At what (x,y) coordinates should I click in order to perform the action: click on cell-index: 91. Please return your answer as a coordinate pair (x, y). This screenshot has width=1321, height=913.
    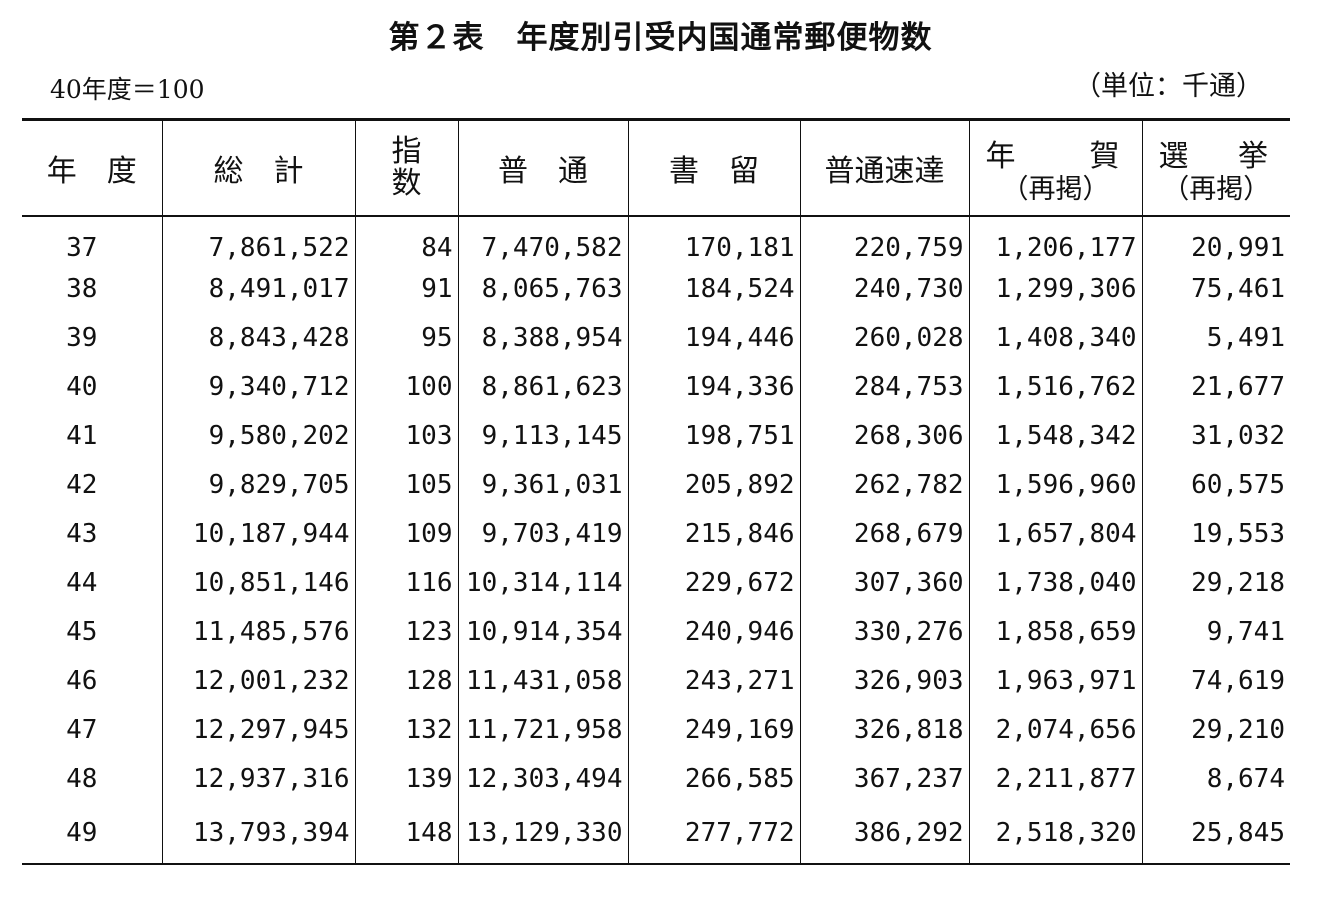
    Looking at the image, I should click on (406, 289).